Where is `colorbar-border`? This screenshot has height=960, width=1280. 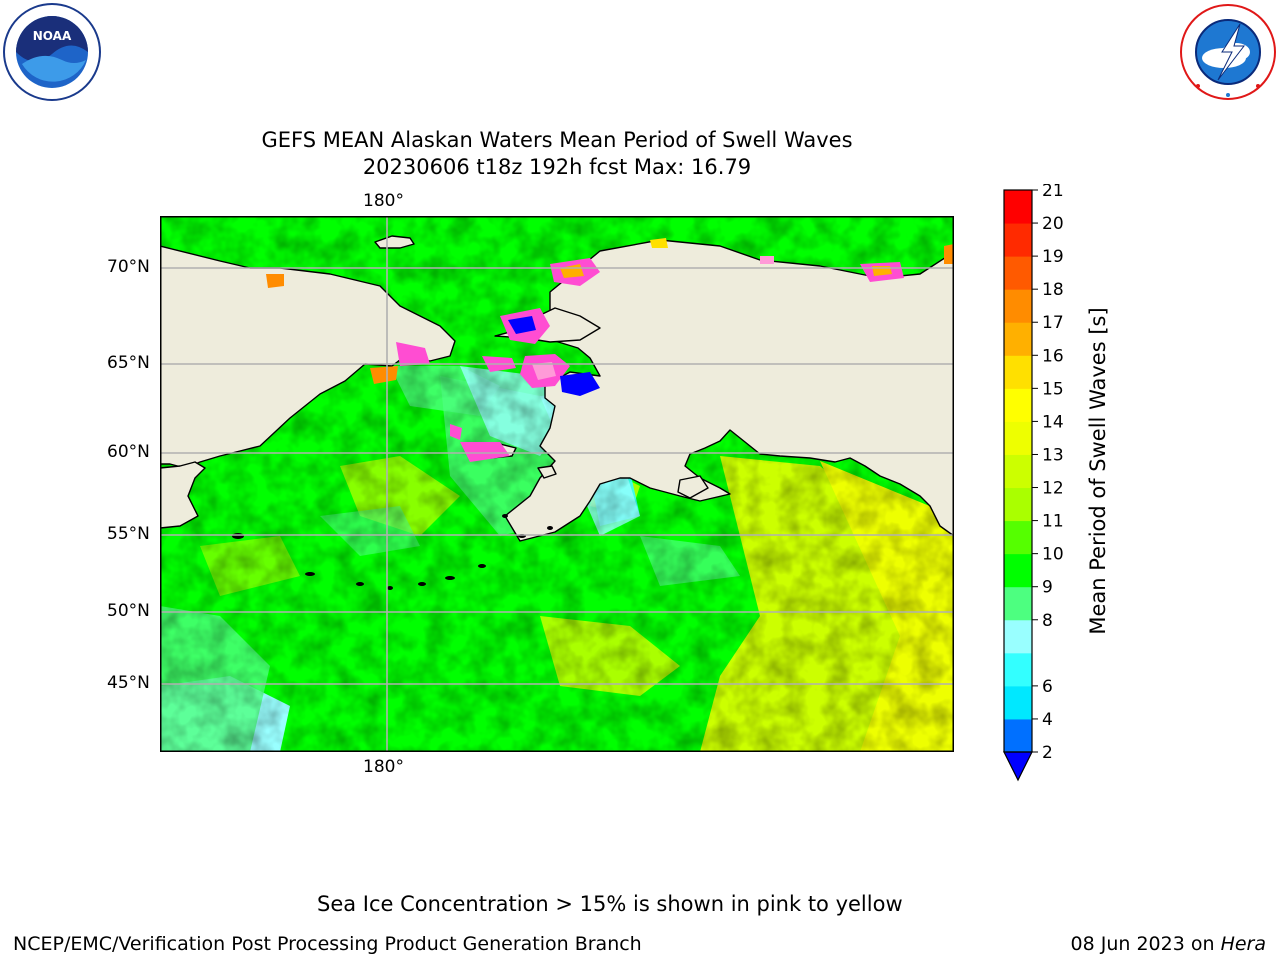 colorbar-border is located at coordinates (1018, 471).